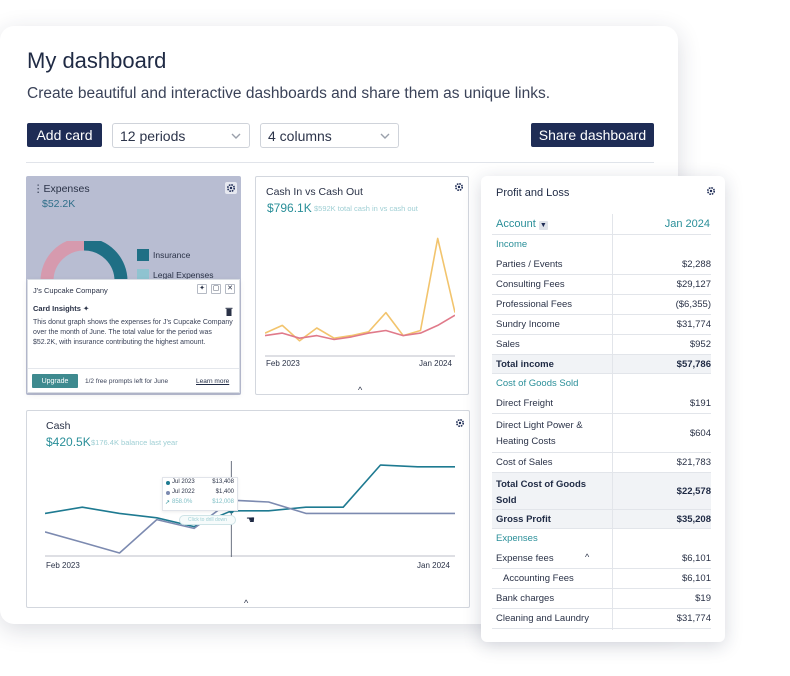  Describe the element at coordinates (541, 492) in the screenshot. I see `row-label: Total Cost of Goods Sold` at that location.